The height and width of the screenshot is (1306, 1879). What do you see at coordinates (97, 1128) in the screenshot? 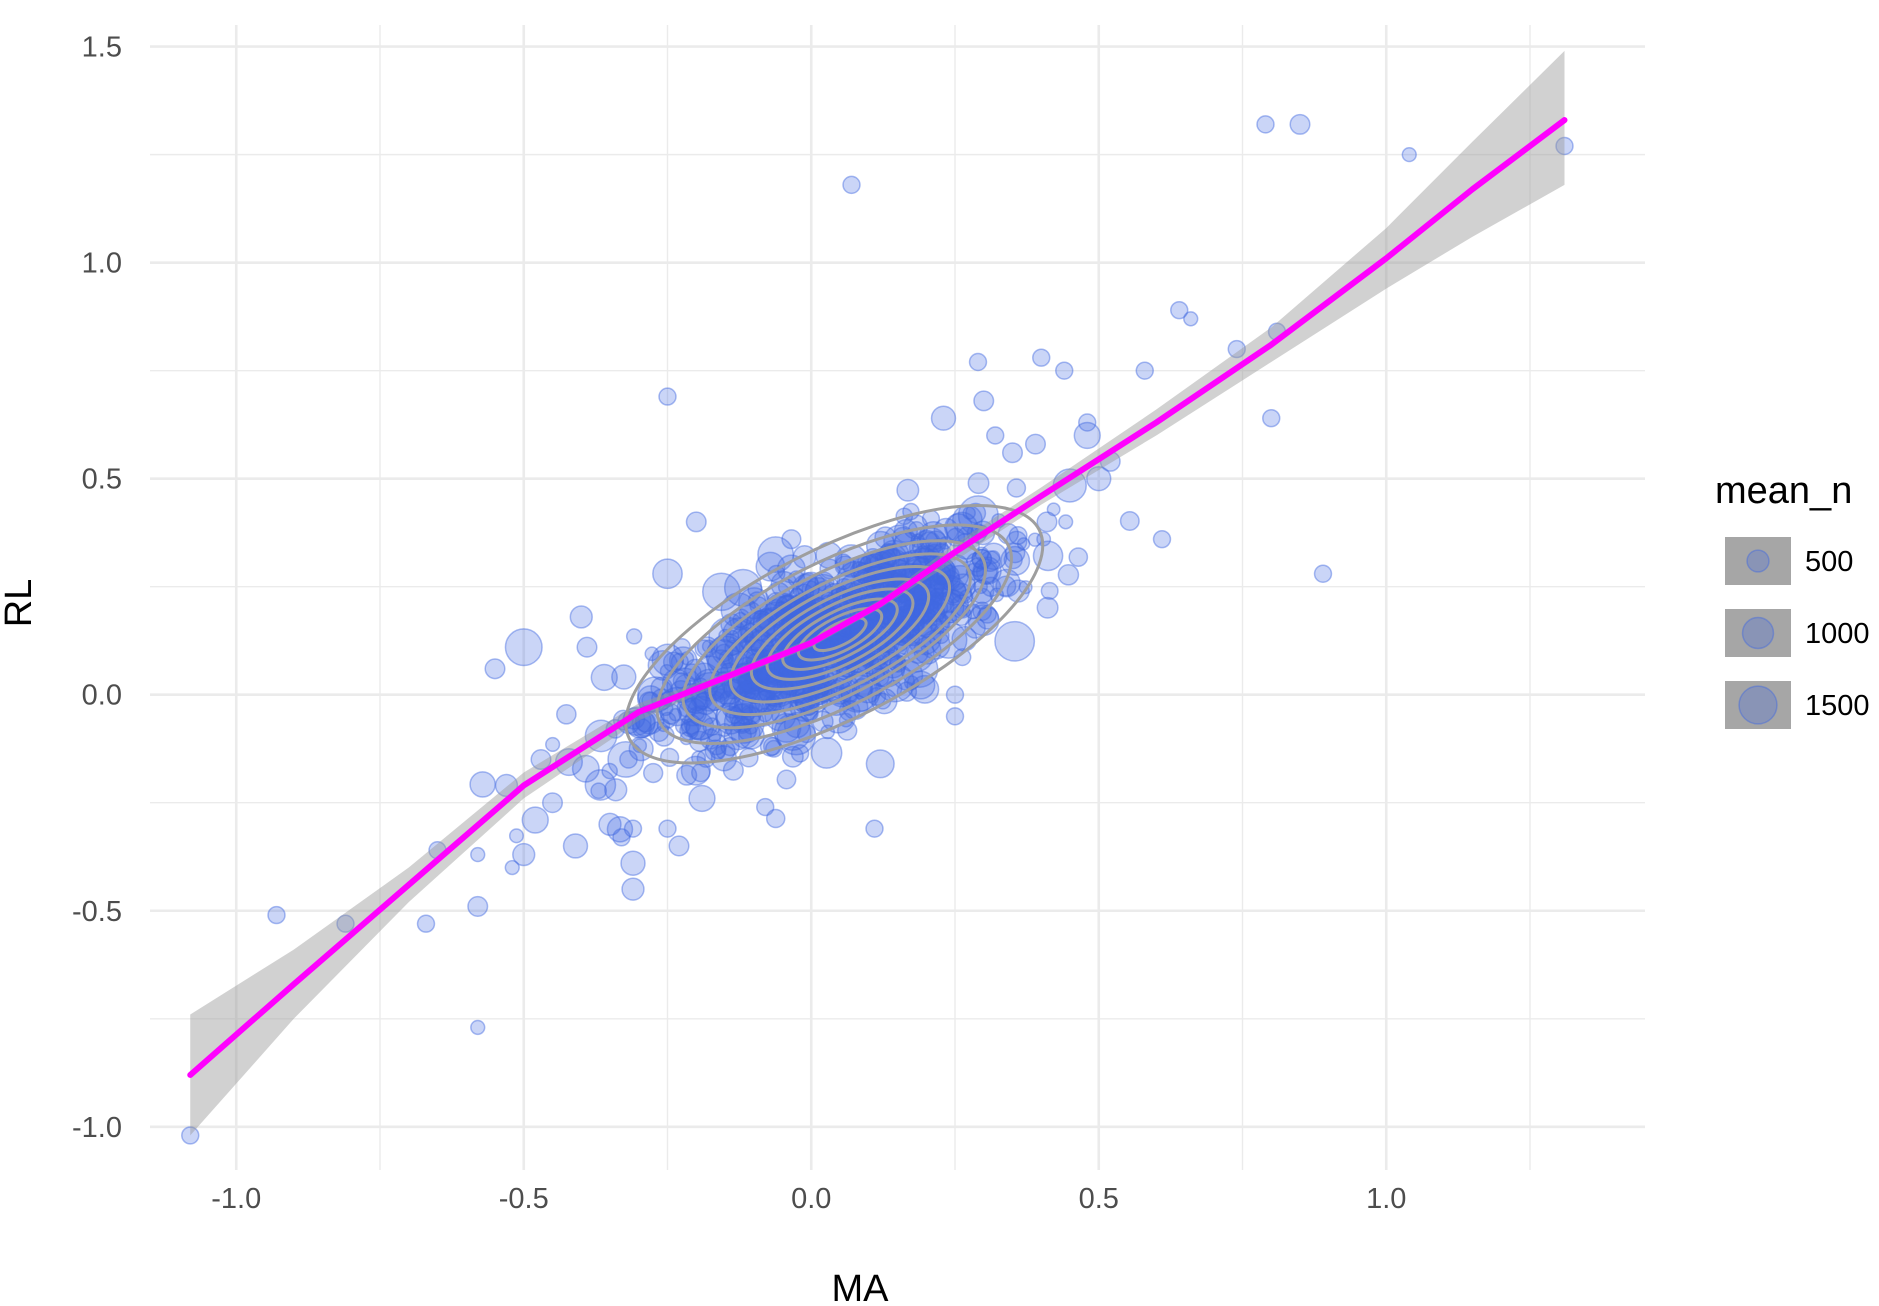
I see `y-tick-label: -1.0` at bounding box center [97, 1128].